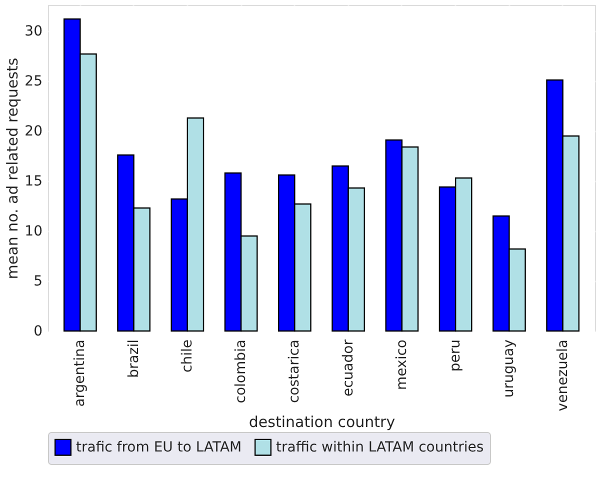 Image resolution: width=612 pixels, height=482 pixels. I want to click on y-axis-title: mean no. ad related requests, so click(13, 169).